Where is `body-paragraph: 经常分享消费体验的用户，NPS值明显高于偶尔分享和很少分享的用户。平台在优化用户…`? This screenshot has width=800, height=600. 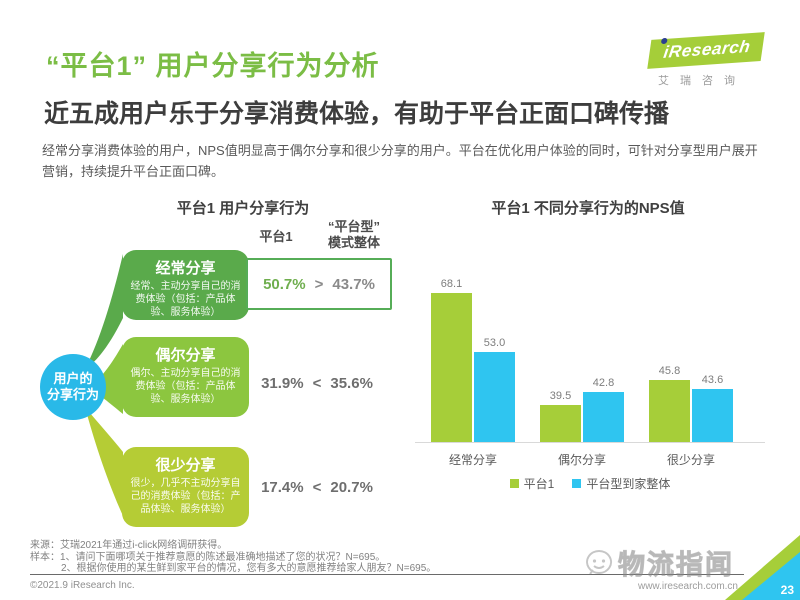 body-paragraph: 经常分享消费体验的用户，NPS值明显高于偶尔分享和很少分享的用户。平台在优化用户… is located at coordinates (400, 161).